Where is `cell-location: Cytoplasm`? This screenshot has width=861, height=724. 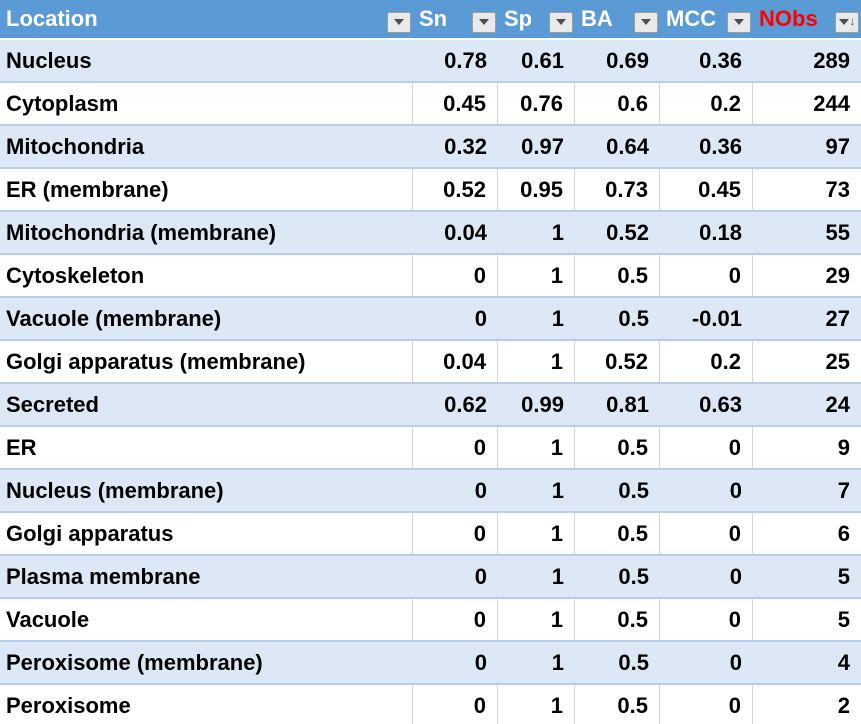 cell-location: Cytoplasm is located at coordinates (206, 103).